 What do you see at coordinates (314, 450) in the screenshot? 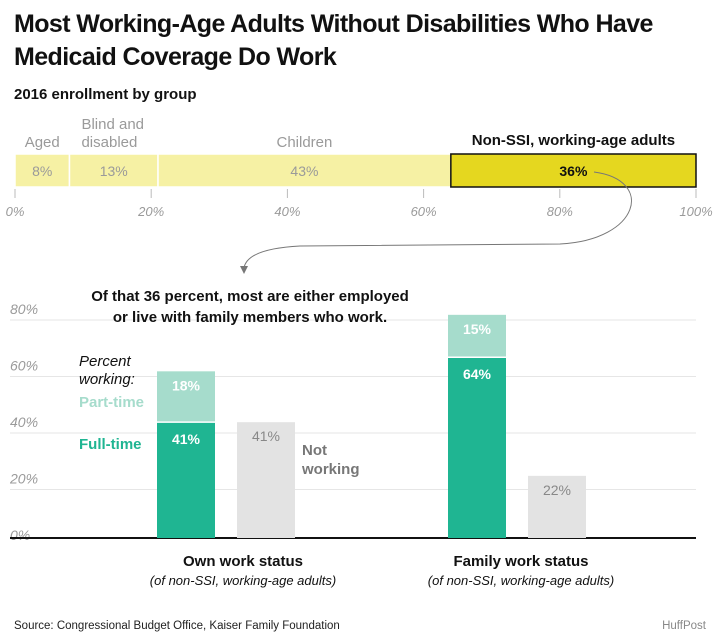
I see `not-working-label: Not` at bounding box center [314, 450].